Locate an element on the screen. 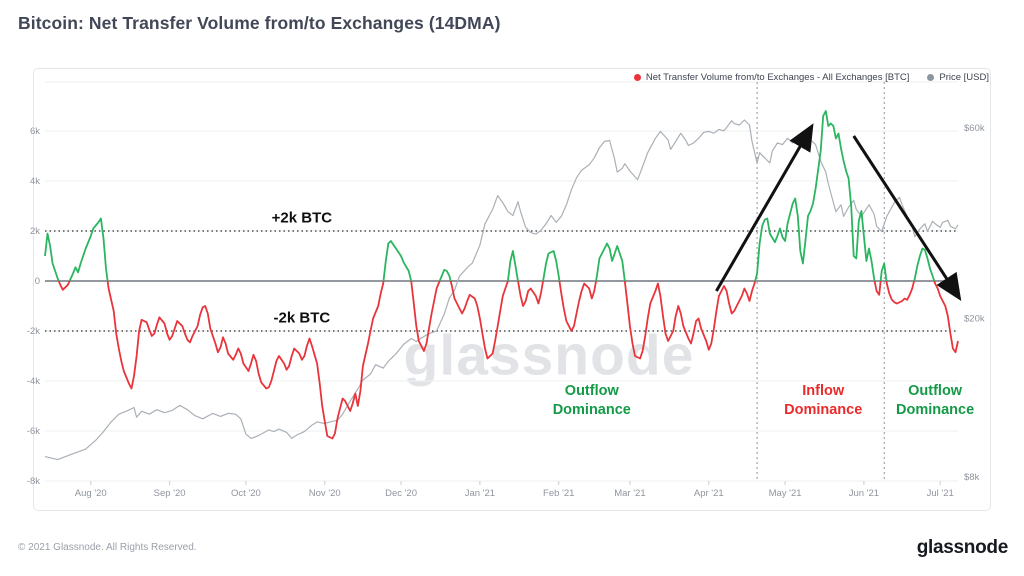  annotation-outflow-dominance-2: Outflow Dominance is located at coordinates (935, 400).